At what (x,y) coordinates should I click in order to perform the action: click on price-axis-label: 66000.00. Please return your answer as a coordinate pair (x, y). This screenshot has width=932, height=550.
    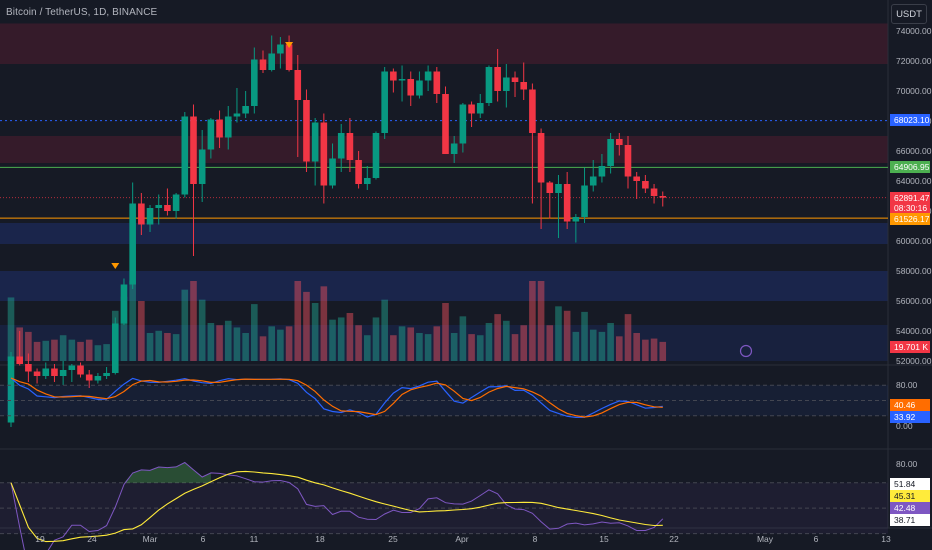
    Looking at the image, I should click on (914, 151).